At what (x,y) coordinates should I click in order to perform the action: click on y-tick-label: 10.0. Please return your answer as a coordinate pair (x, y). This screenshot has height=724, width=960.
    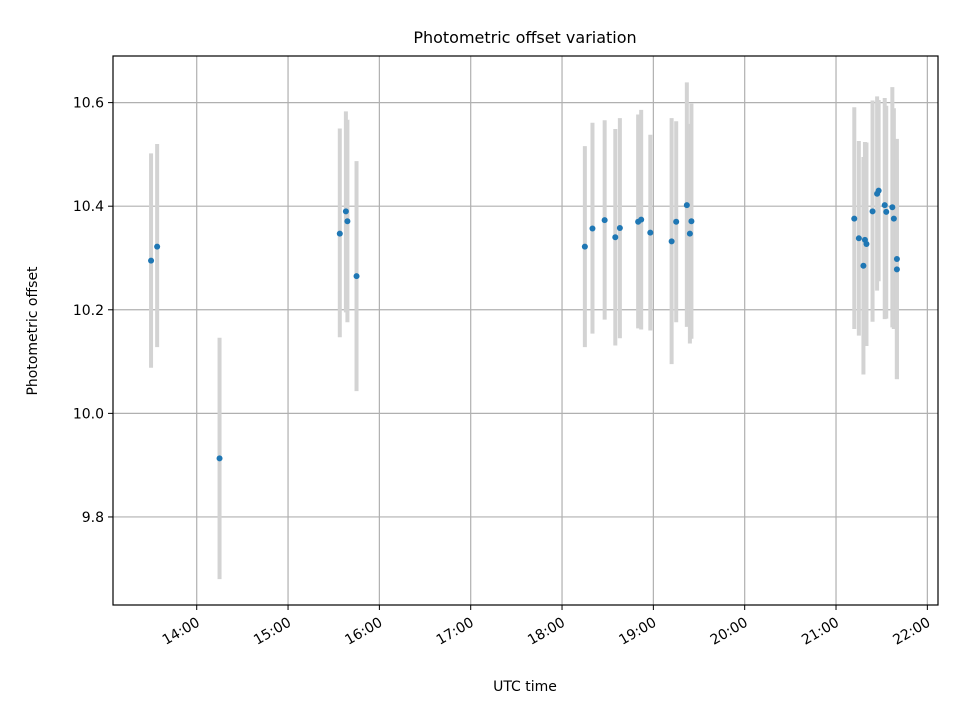
    Looking at the image, I should click on (88, 414).